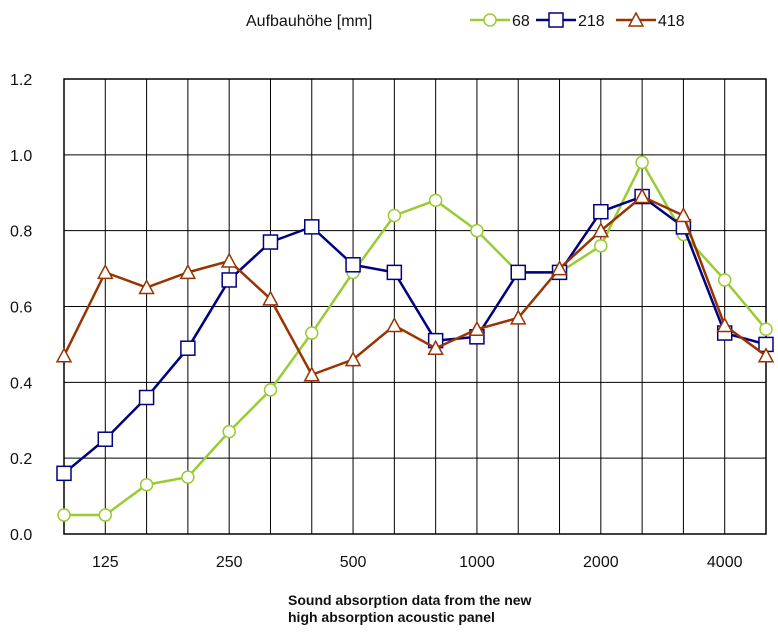  I want to click on legend: 68 218 418, so click(577, 20).